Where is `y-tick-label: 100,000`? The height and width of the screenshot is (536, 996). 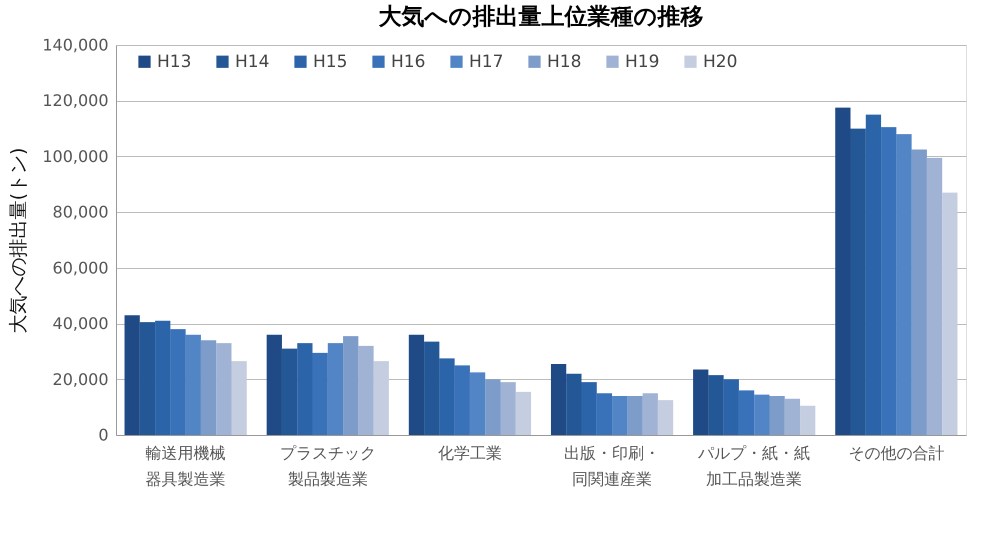 y-tick-label: 100,000 is located at coordinates (75, 156).